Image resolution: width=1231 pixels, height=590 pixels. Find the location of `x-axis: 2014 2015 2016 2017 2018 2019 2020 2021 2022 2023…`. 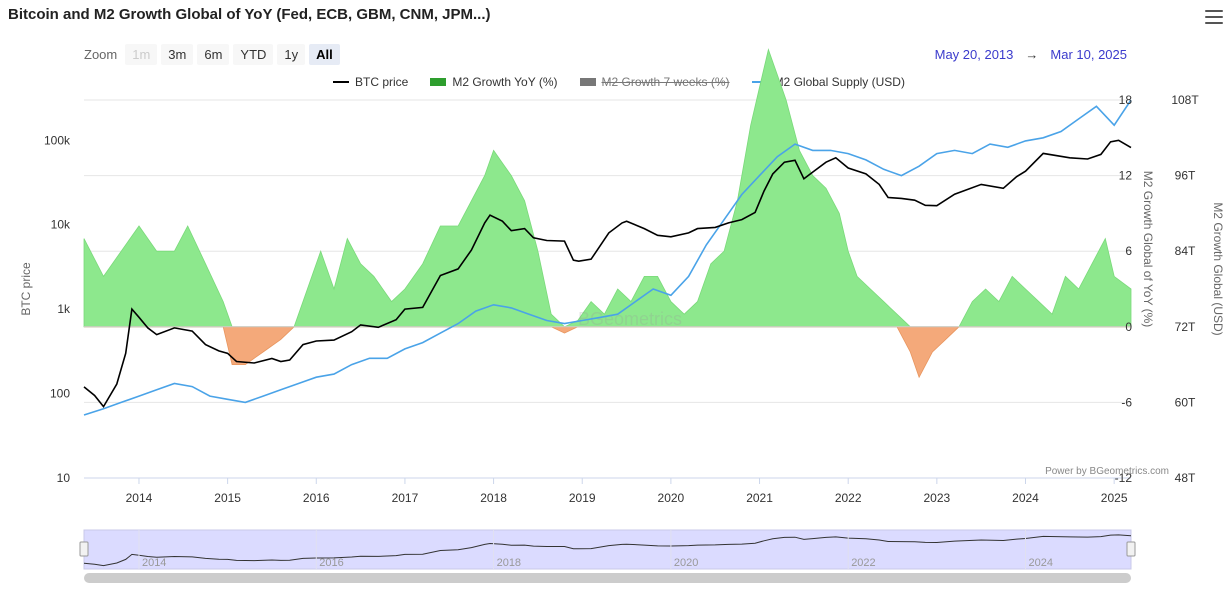

x-axis: 2014 2015 2016 2017 2018 2019 2020 2021 2022 2023… is located at coordinates (607, 491).